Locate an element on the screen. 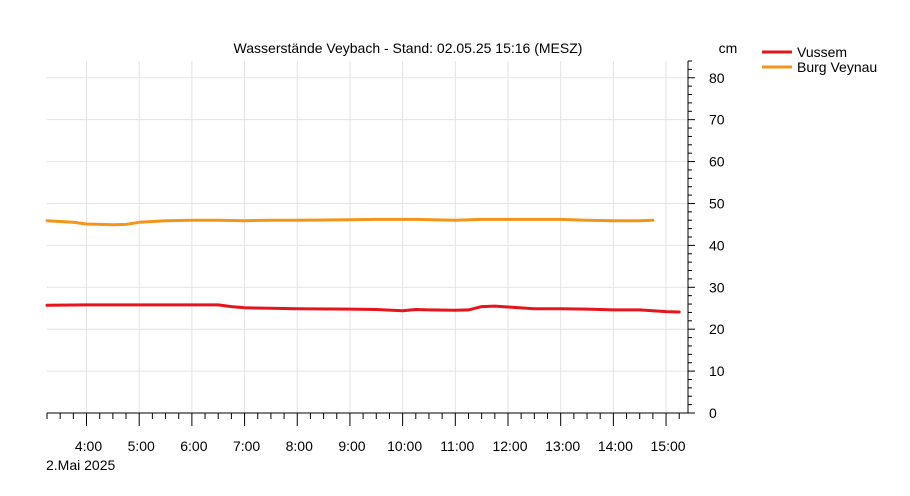 The height and width of the screenshot is (496, 910). x-tick-label: 10:00 is located at coordinates (404, 446).